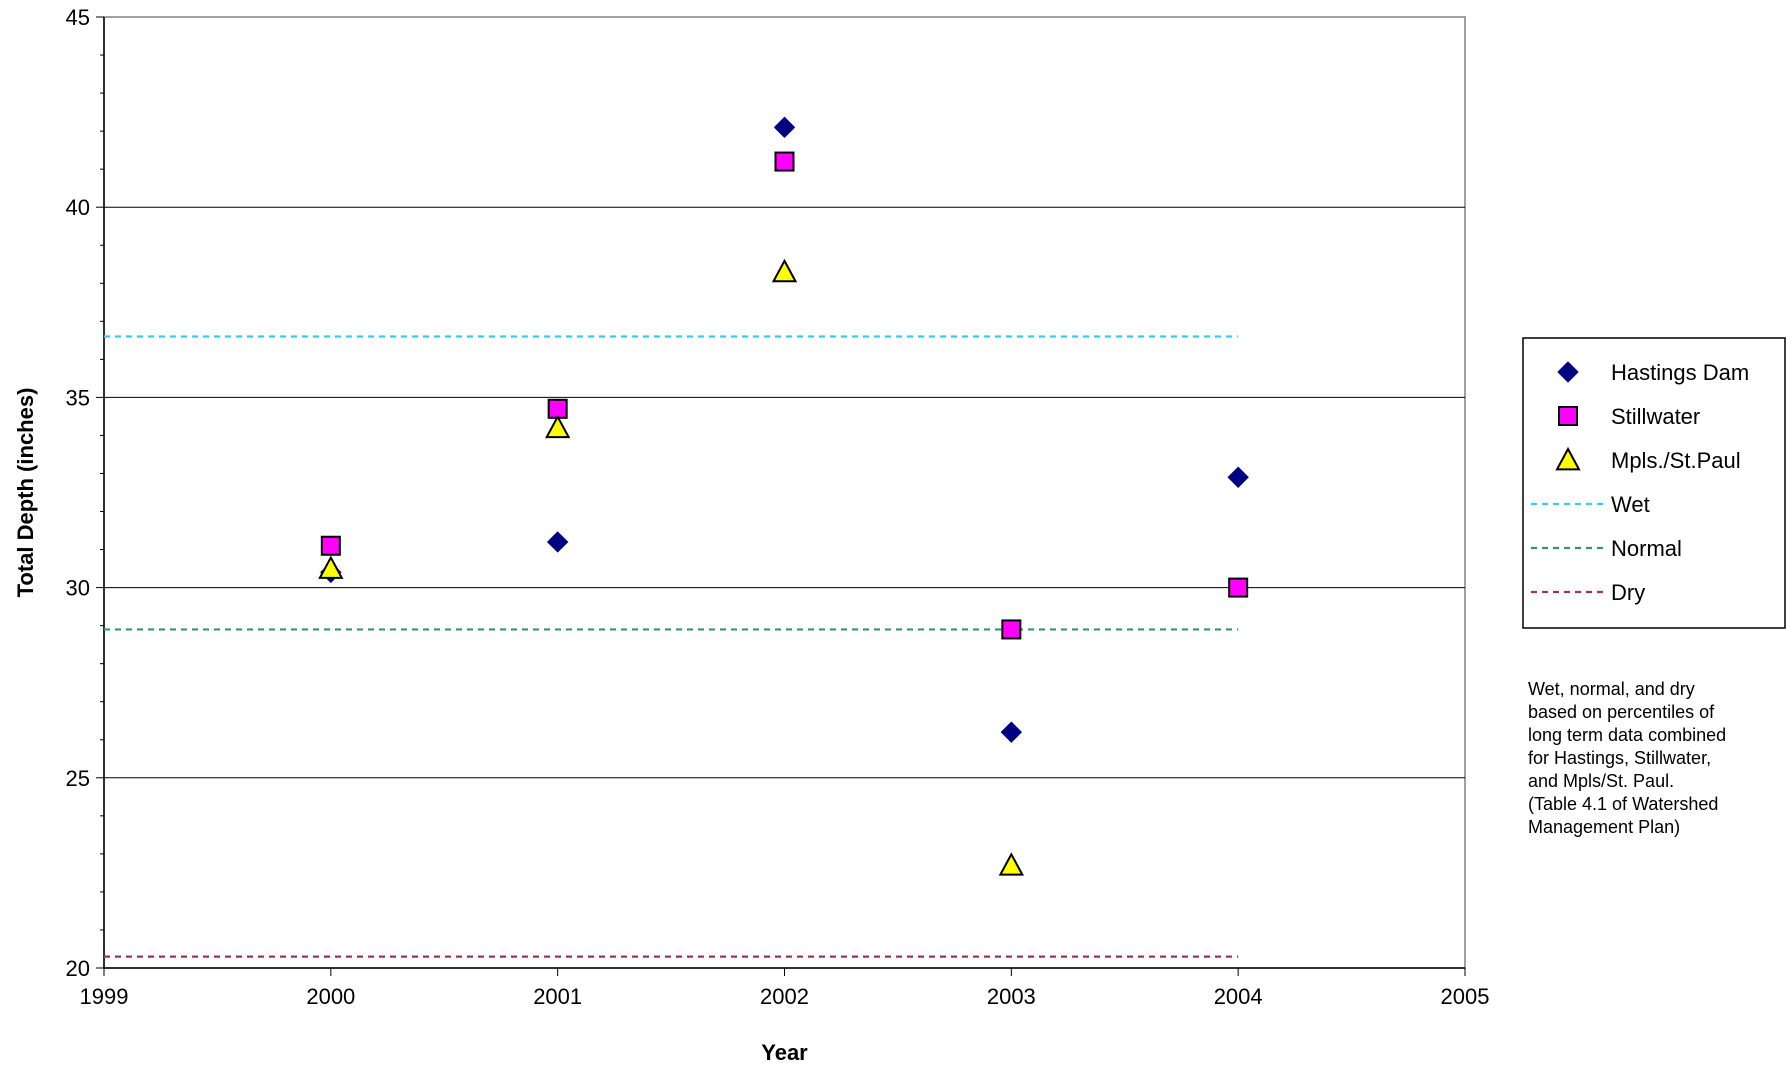 The height and width of the screenshot is (1071, 1786). What do you see at coordinates (1465, 996) in the screenshot?
I see `x-tick-label: 2005` at bounding box center [1465, 996].